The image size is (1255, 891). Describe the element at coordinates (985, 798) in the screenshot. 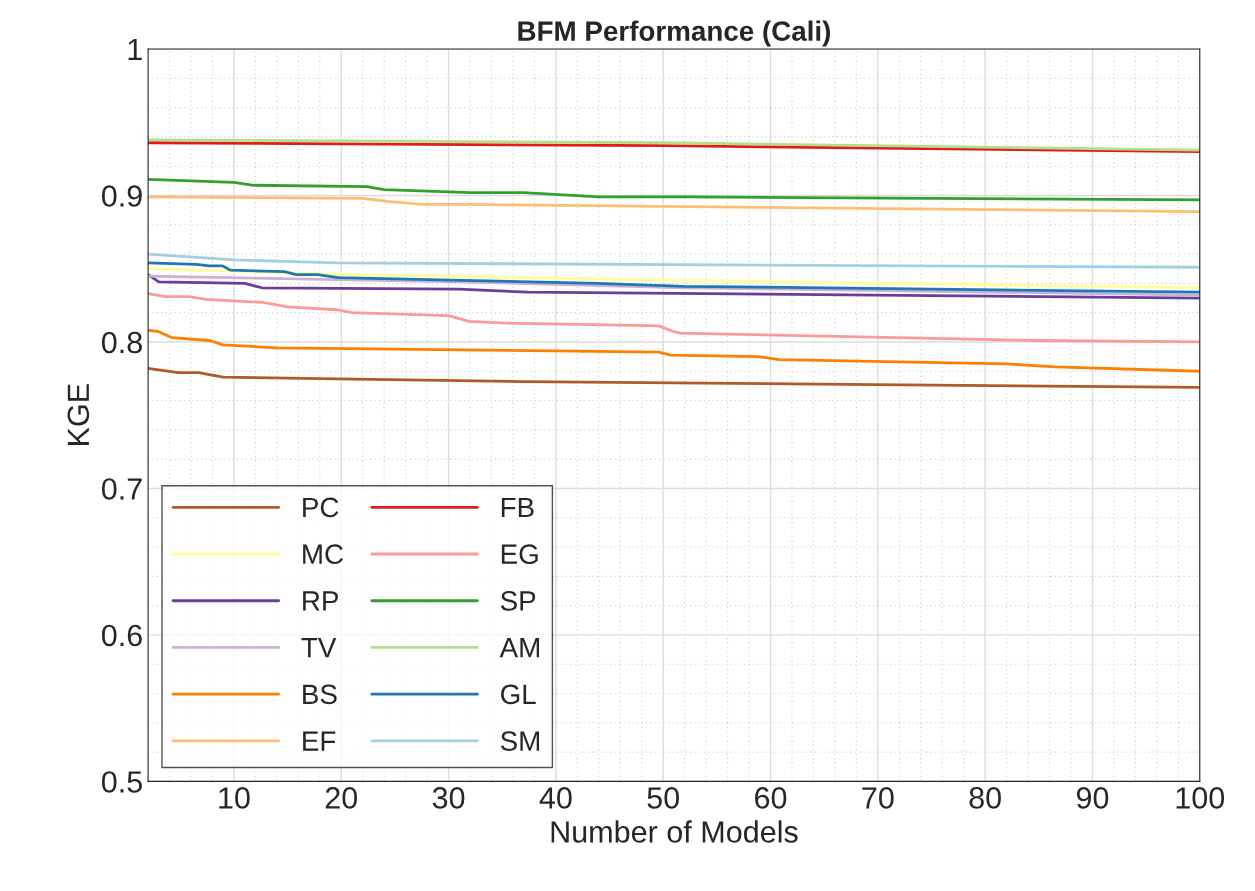

I see `x-tick-label: 80` at that location.